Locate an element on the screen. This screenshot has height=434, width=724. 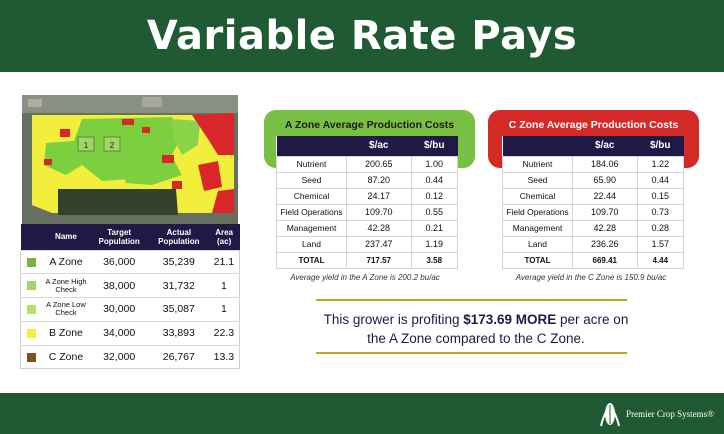
check-plot-label-2: 2 is located at coordinates (112, 145).